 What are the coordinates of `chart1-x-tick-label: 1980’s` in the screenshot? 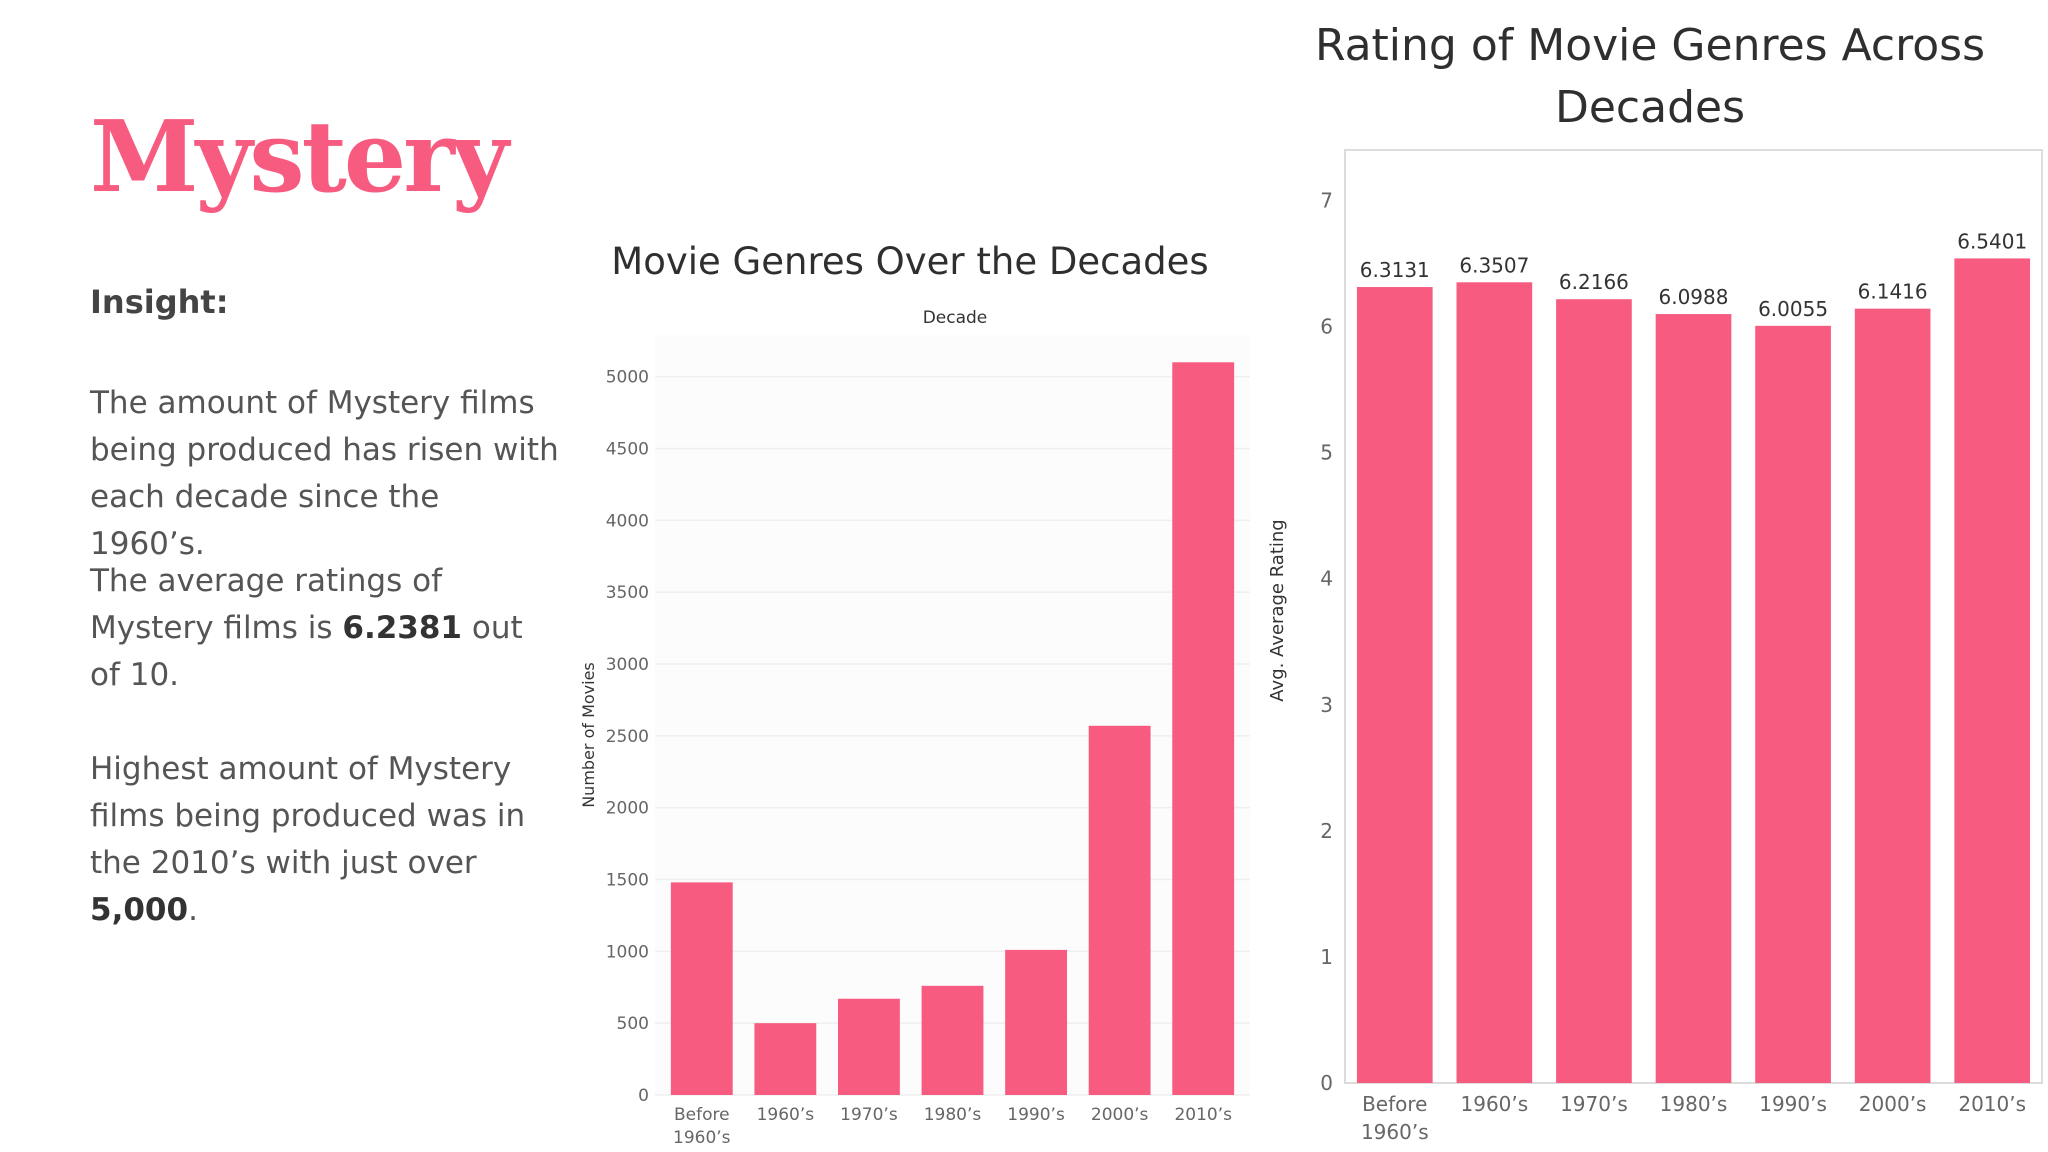 It's located at (953, 1115).